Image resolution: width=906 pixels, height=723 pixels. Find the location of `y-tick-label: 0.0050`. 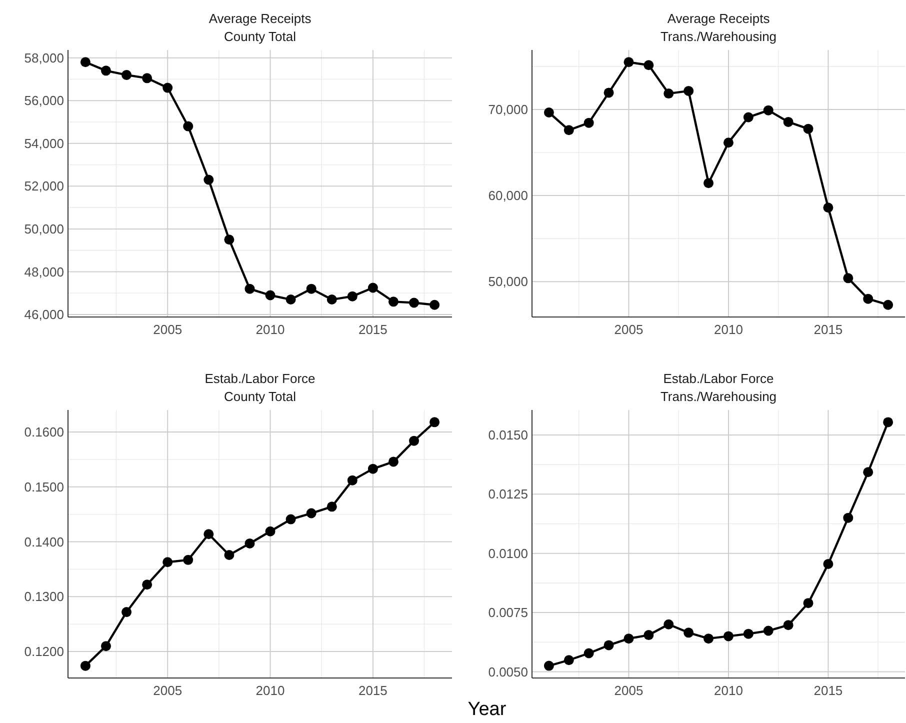

y-tick-label: 0.0050 is located at coordinates (508, 672).